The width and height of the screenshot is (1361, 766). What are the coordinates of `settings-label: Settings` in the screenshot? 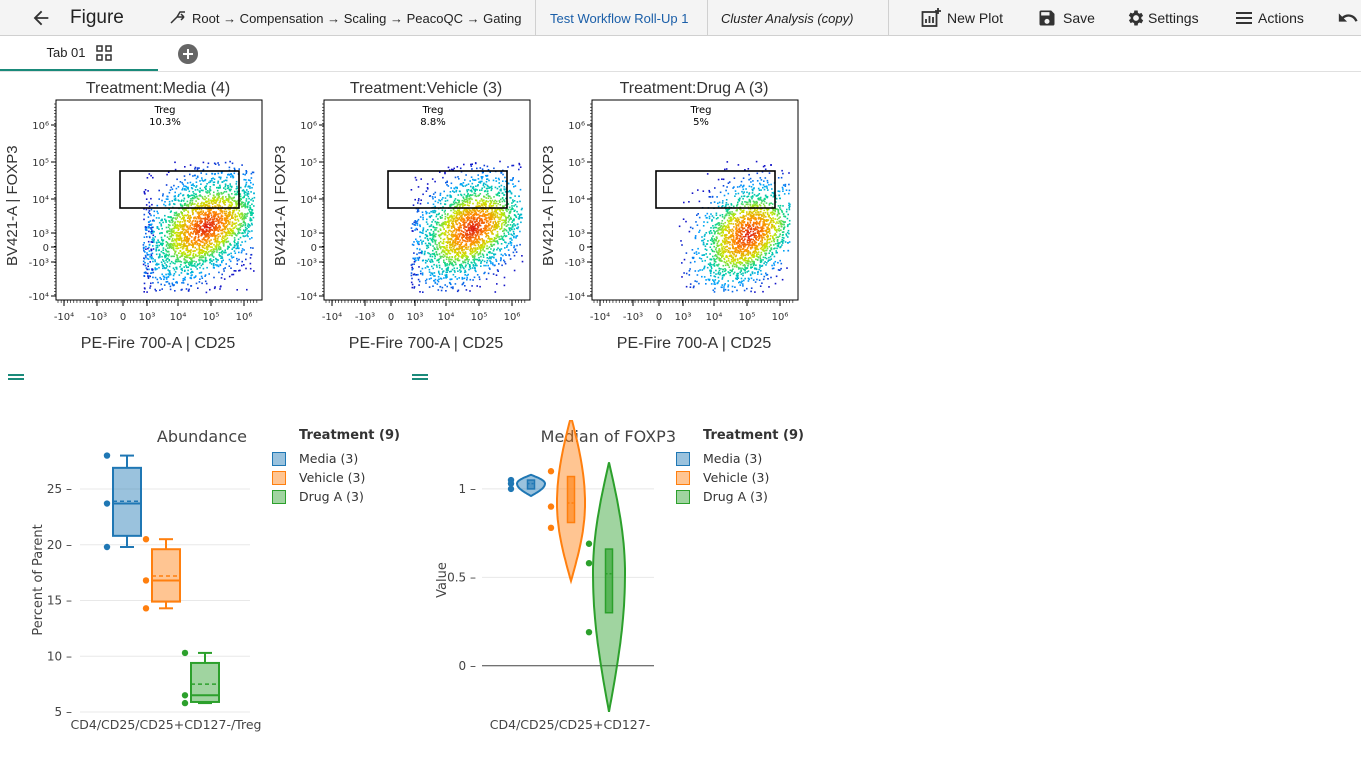 It's located at (1173, 18).